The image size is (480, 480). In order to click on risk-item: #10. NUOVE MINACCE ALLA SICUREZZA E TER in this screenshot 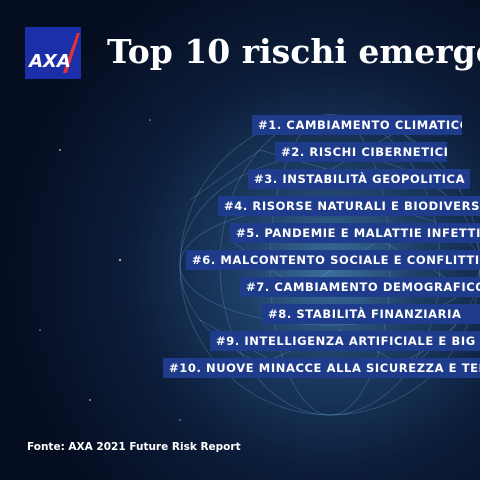, I will do `click(321, 368)`.